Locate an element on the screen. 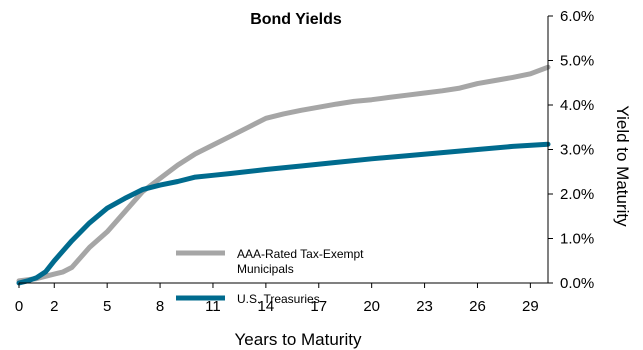 The width and height of the screenshot is (643, 350). y-axis-label: Yield to Maturity is located at coordinates (622, 166).